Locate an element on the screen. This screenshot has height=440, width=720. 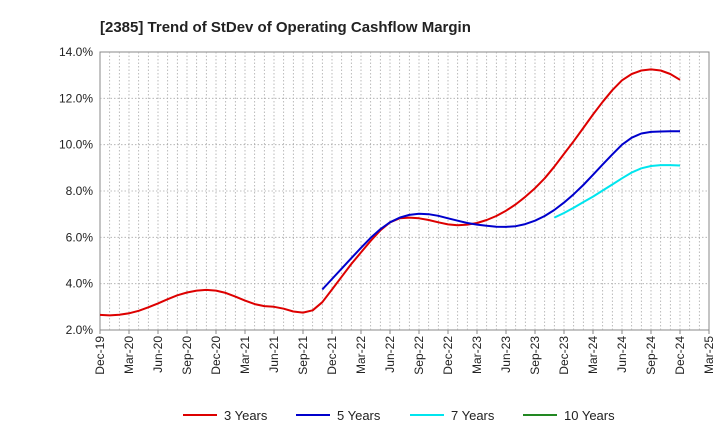
x-tick-label: Sep-21 is located at coordinates (303, 355).